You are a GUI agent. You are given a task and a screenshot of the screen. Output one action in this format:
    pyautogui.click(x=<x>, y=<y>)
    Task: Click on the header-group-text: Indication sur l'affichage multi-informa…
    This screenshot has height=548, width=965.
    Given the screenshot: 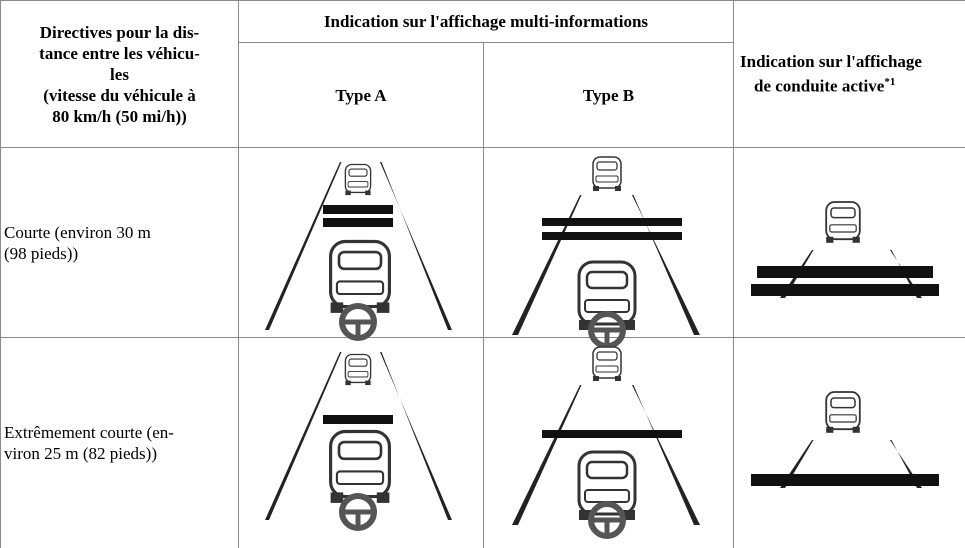 What is the action you would take?
    pyautogui.click(x=486, y=21)
    